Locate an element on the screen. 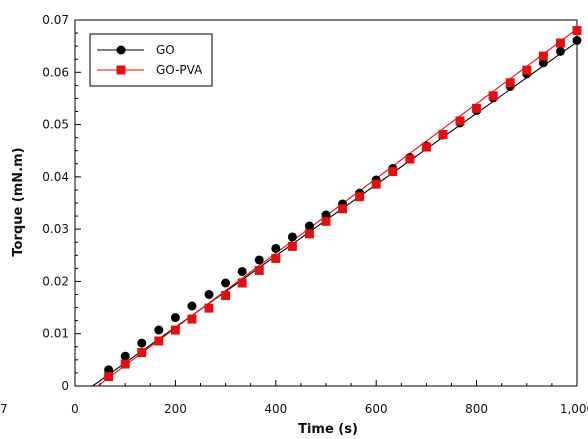 The width and height of the screenshot is (588, 439). y-tick-label: 0 is located at coordinates (65, 386).